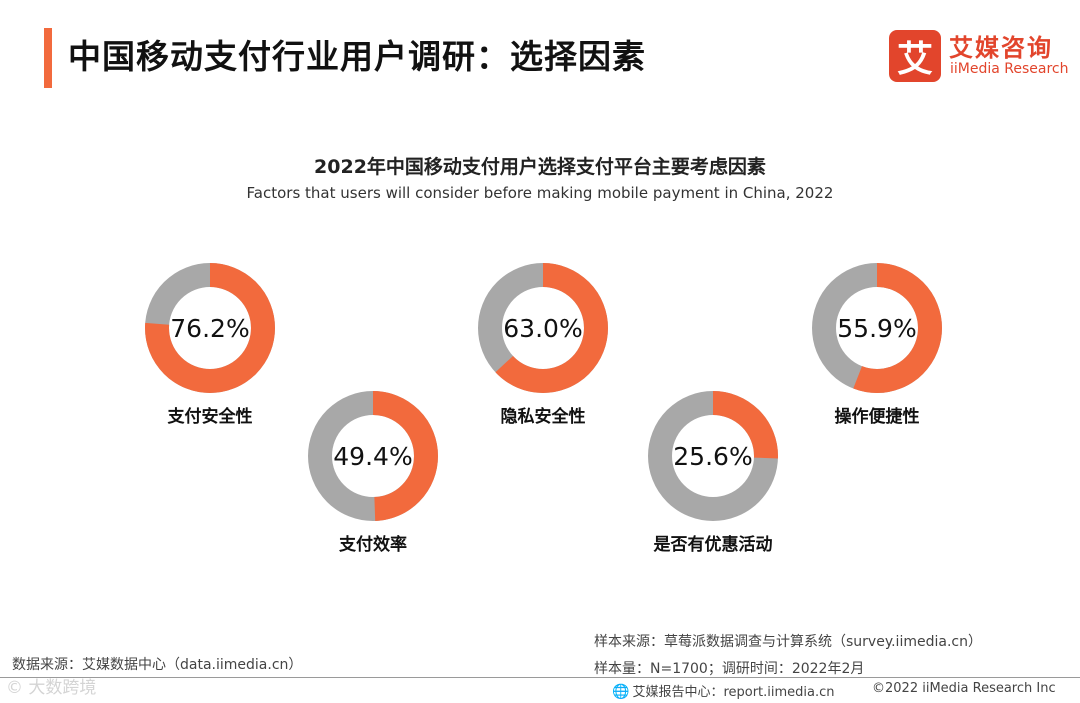  I want to click on report-center-text: 艾媒报告中心：report.iimedia.cn, so click(733, 692).